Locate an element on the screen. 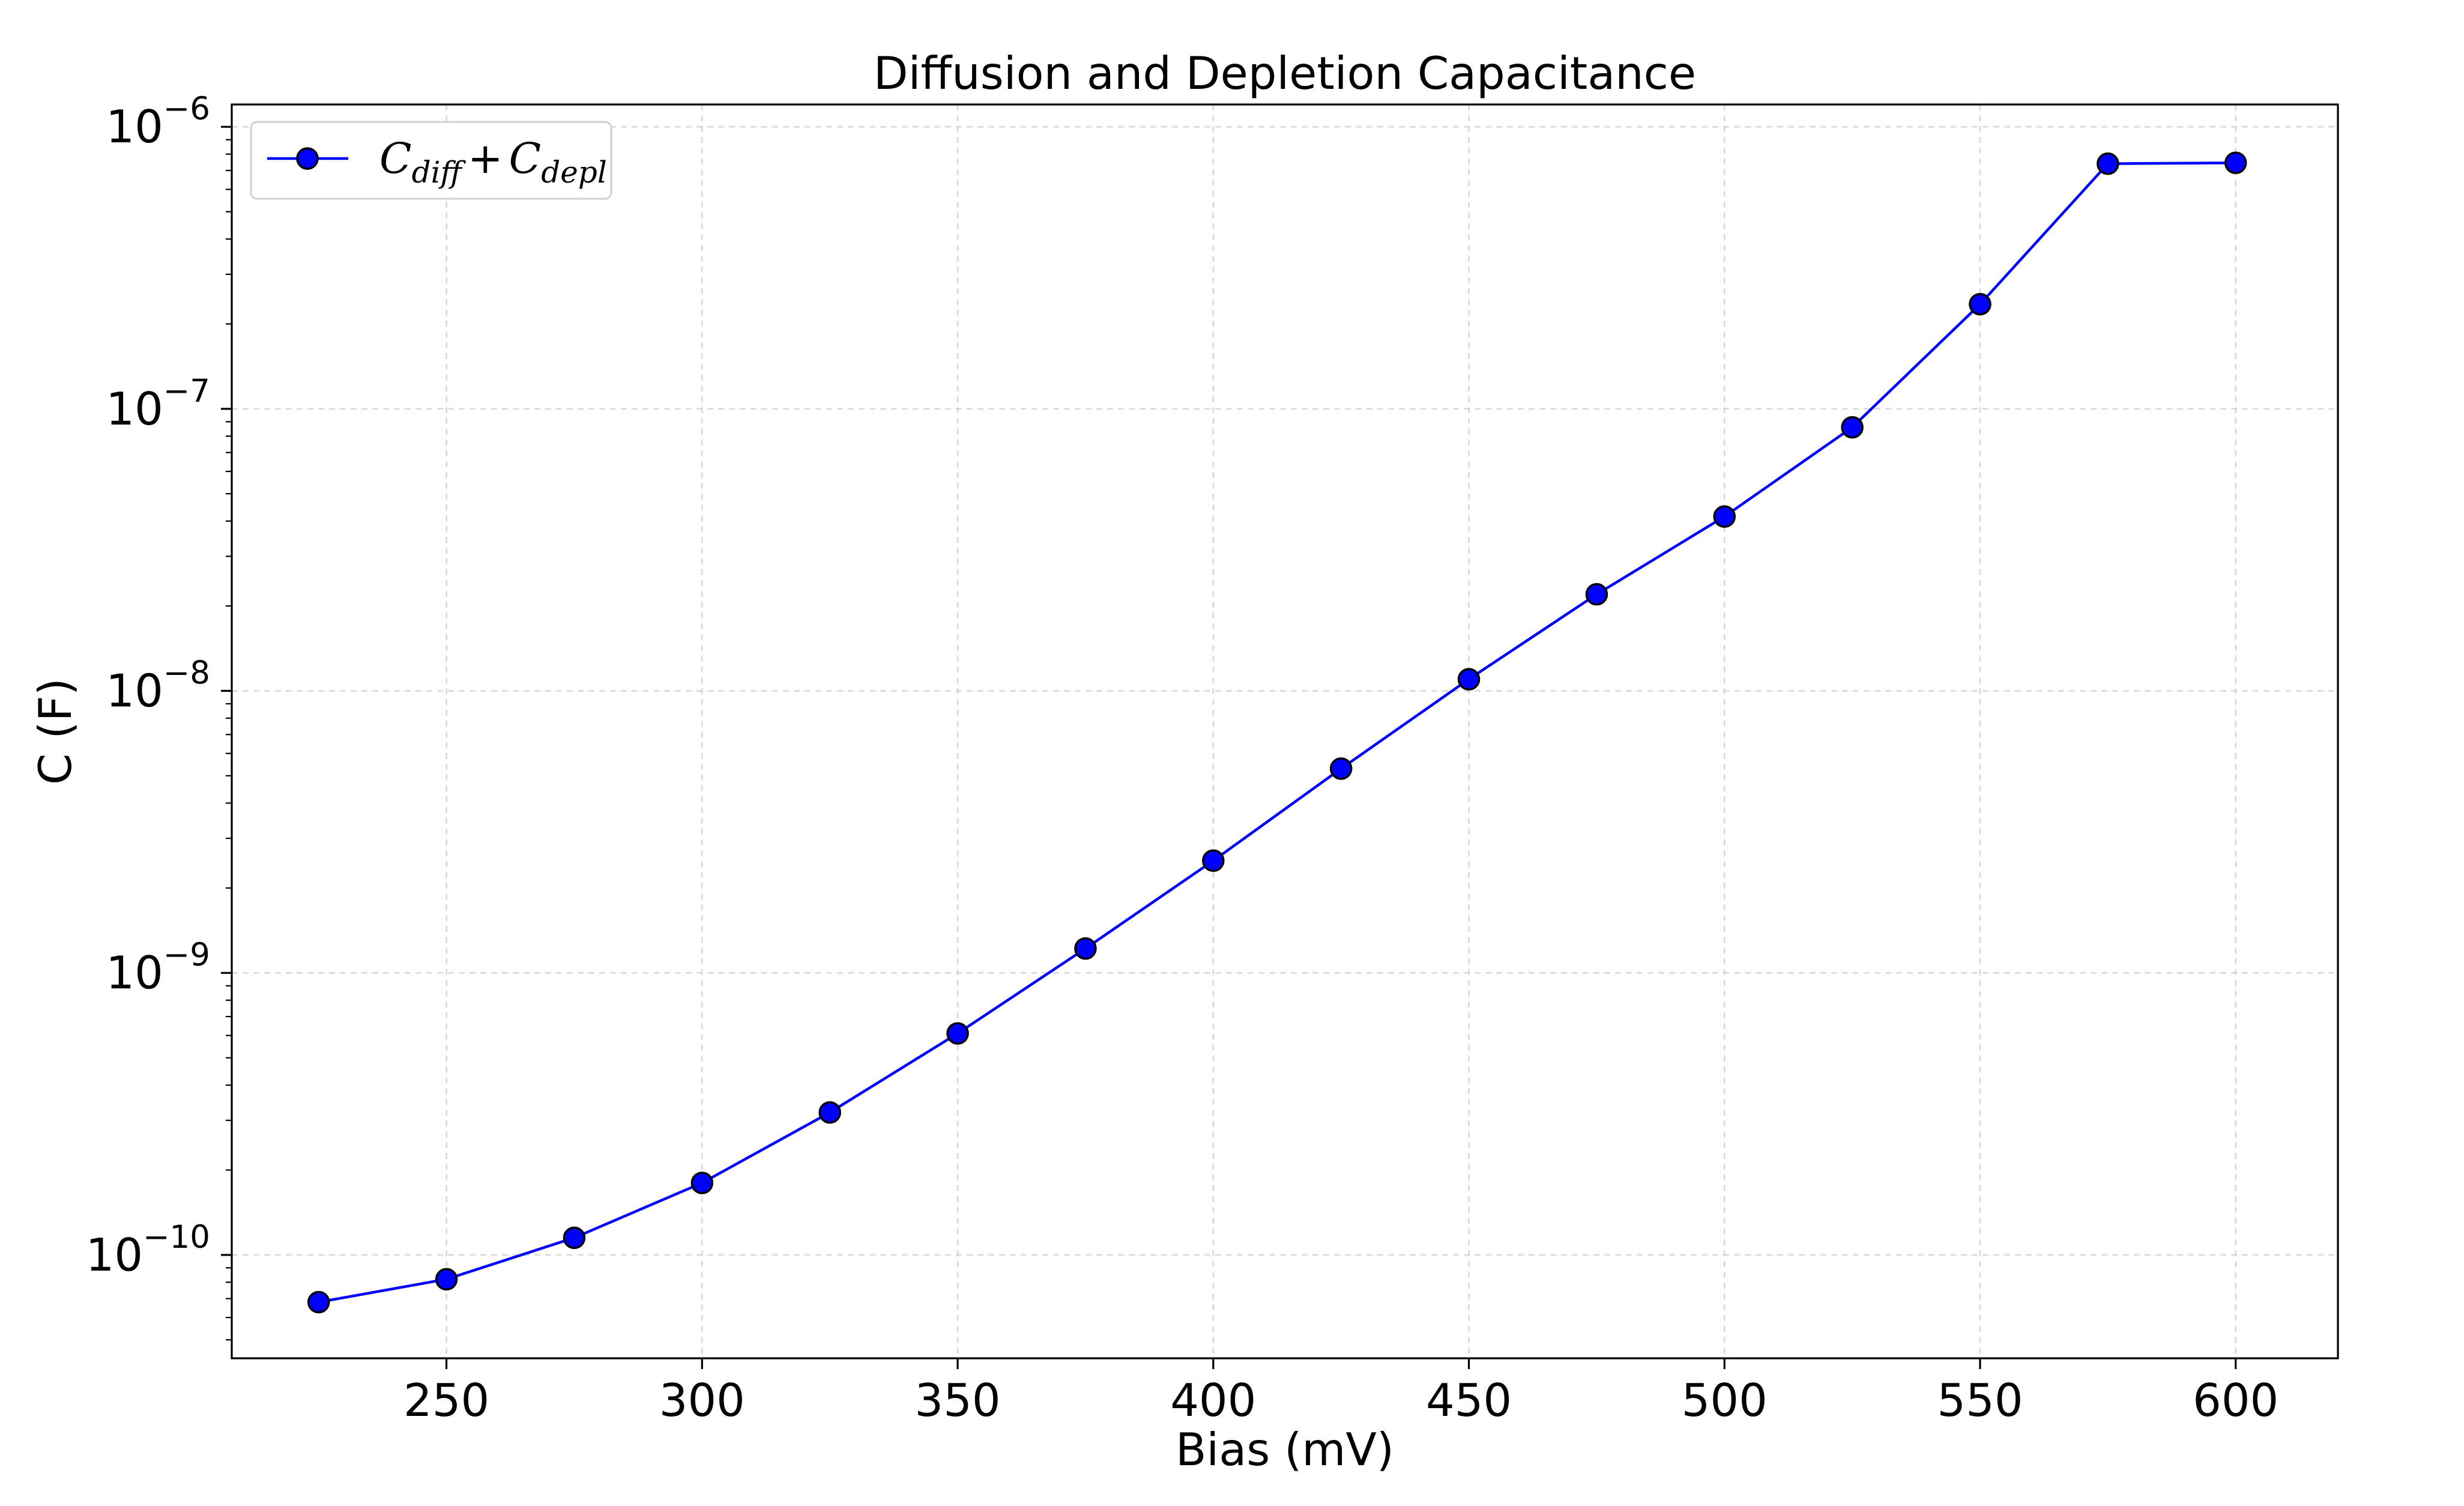 The width and height of the screenshot is (2464, 1506). y-tick-label: 10⁻⁸ is located at coordinates (158, 686).